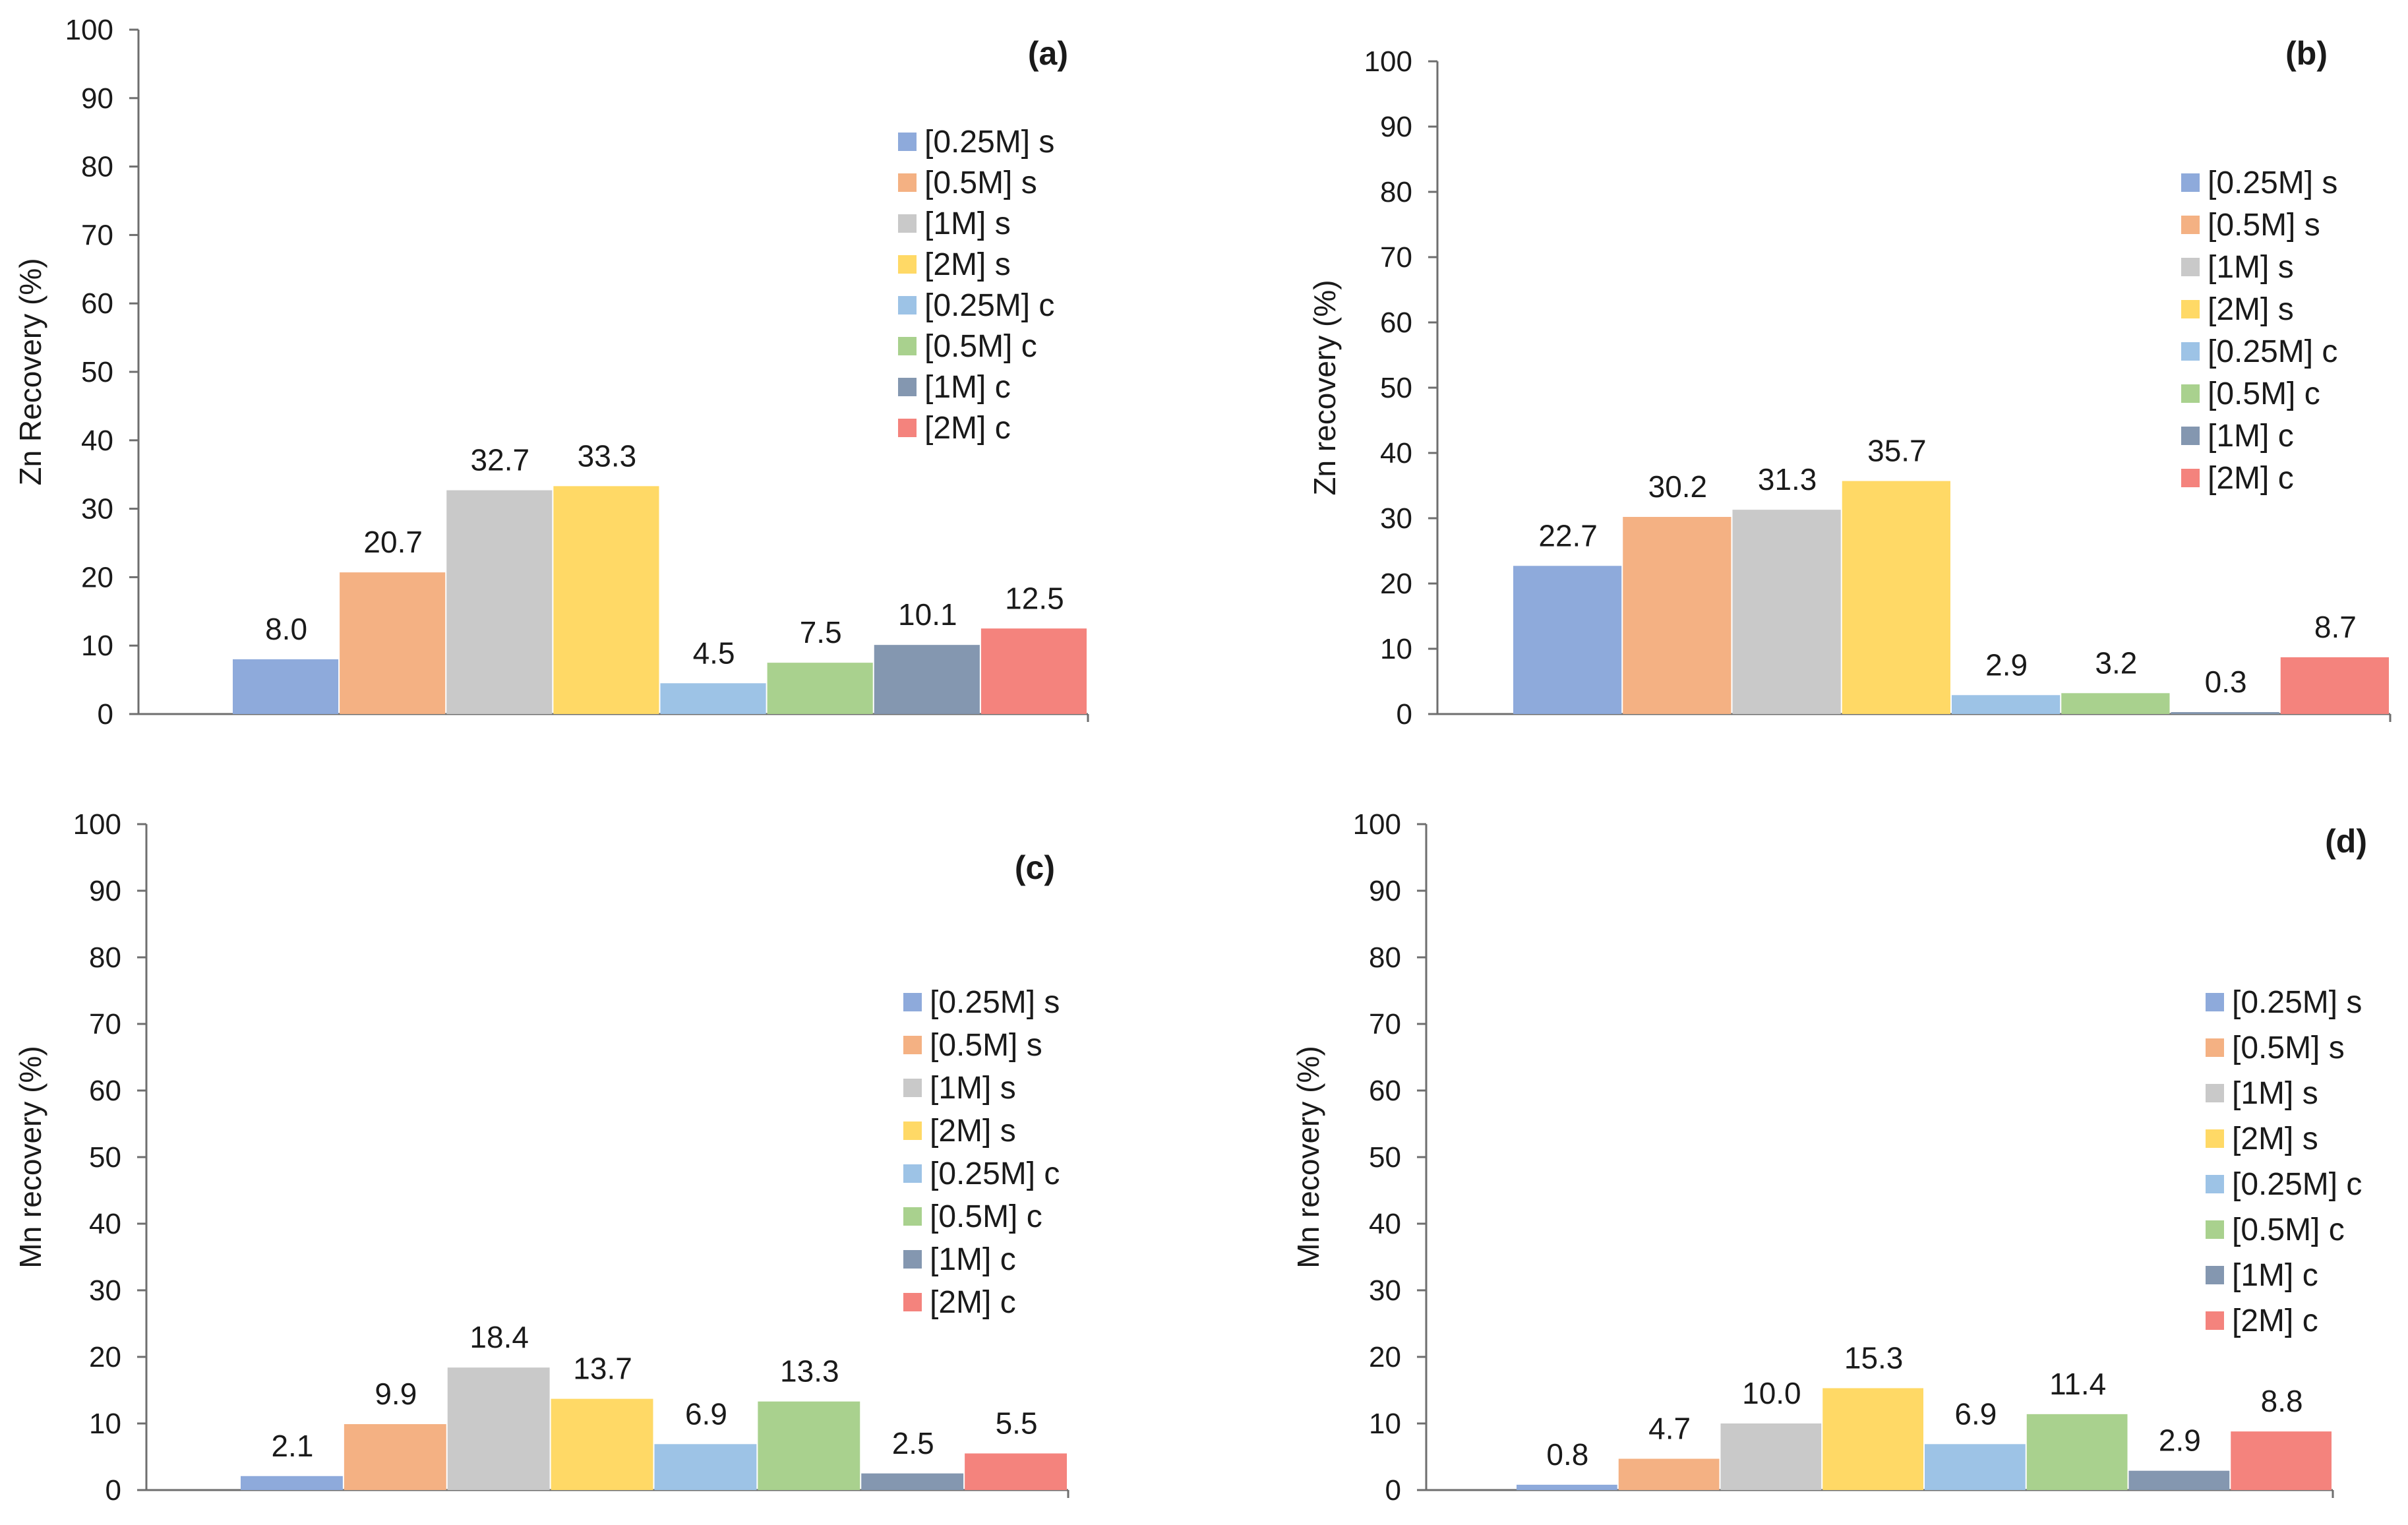 The width and height of the screenshot is (2408, 1525). Describe the element at coordinates (396, 1394) in the screenshot. I see `data-label: 9.9` at that location.